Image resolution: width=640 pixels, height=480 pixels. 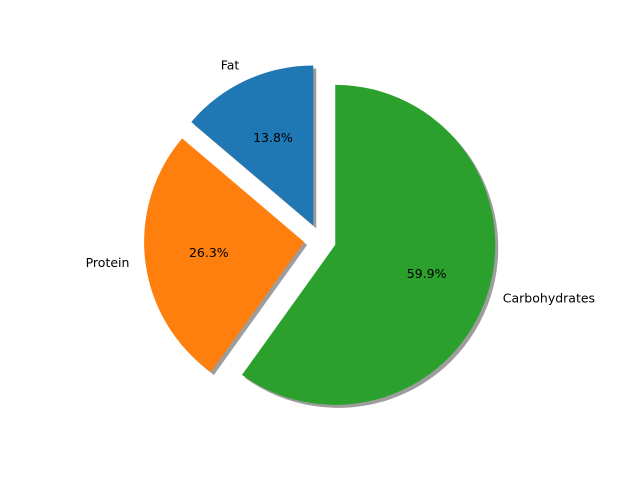 What do you see at coordinates (273, 137) in the screenshot?
I see `slice-pct-label-fat: 13.8%` at bounding box center [273, 137].